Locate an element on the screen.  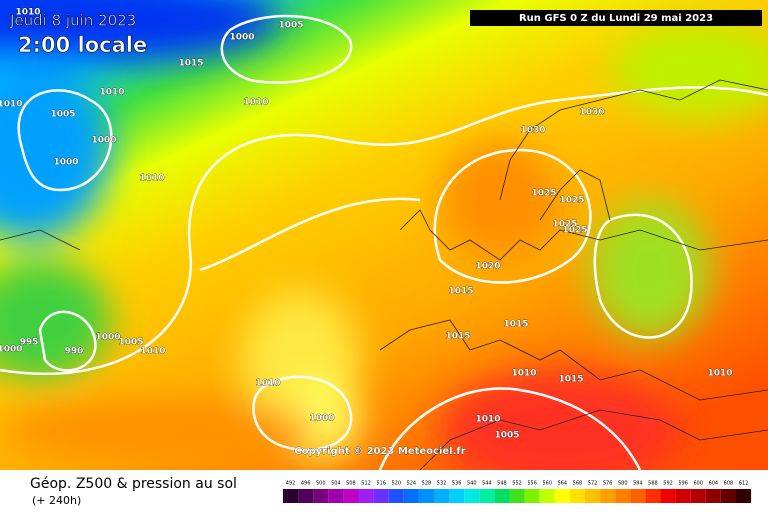
legend-label: 604 is located at coordinates (714, 484).